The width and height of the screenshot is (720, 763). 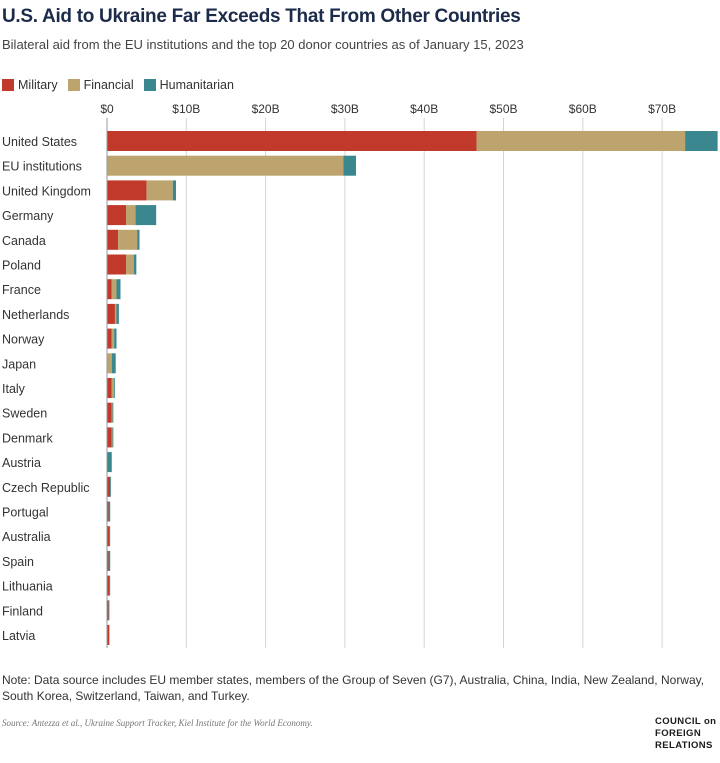 I want to click on logo-line-1: COUNCIL on, so click(x=686, y=721).